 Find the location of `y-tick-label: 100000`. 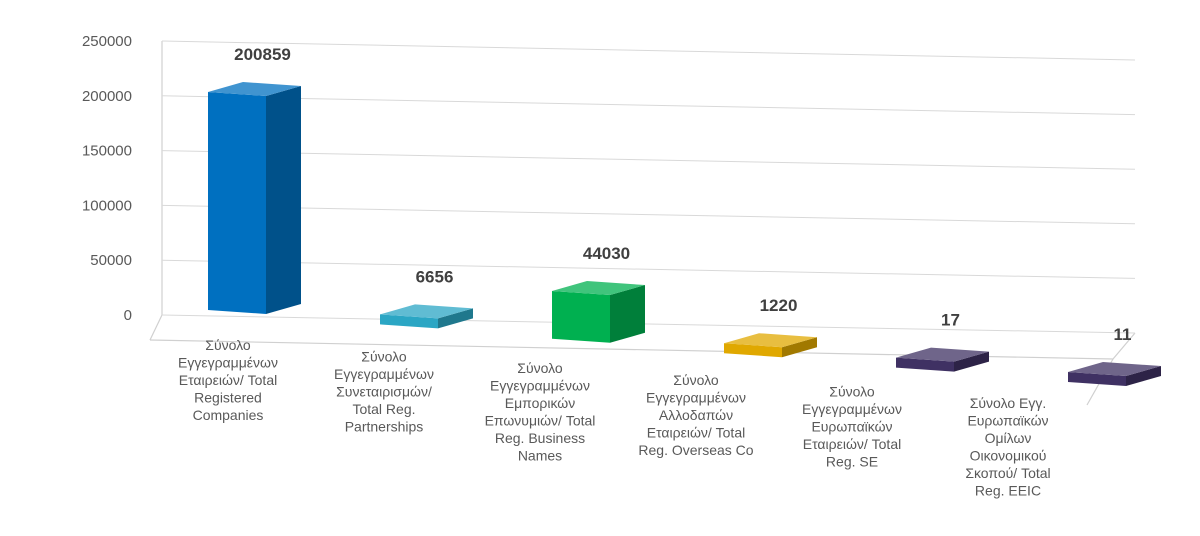

y-tick-label: 100000 is located at coordinates (107, 205).